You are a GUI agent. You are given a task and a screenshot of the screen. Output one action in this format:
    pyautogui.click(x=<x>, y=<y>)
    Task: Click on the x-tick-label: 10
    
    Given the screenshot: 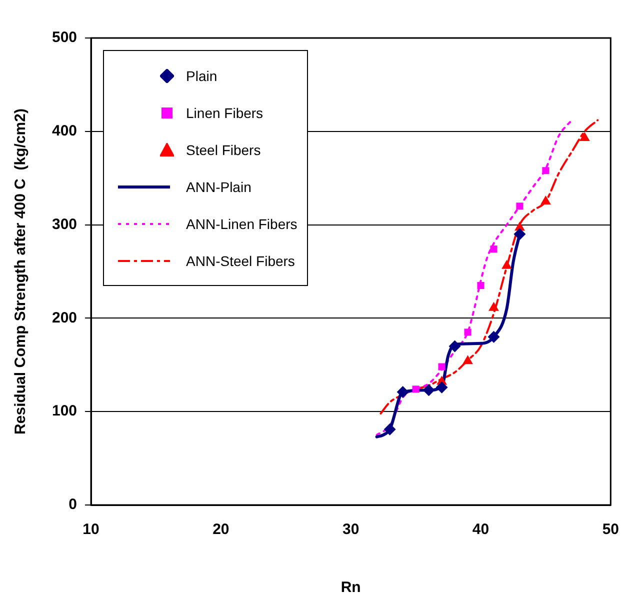 What is the action you would take?
    pyautogui.click(x=91, y=529)
    